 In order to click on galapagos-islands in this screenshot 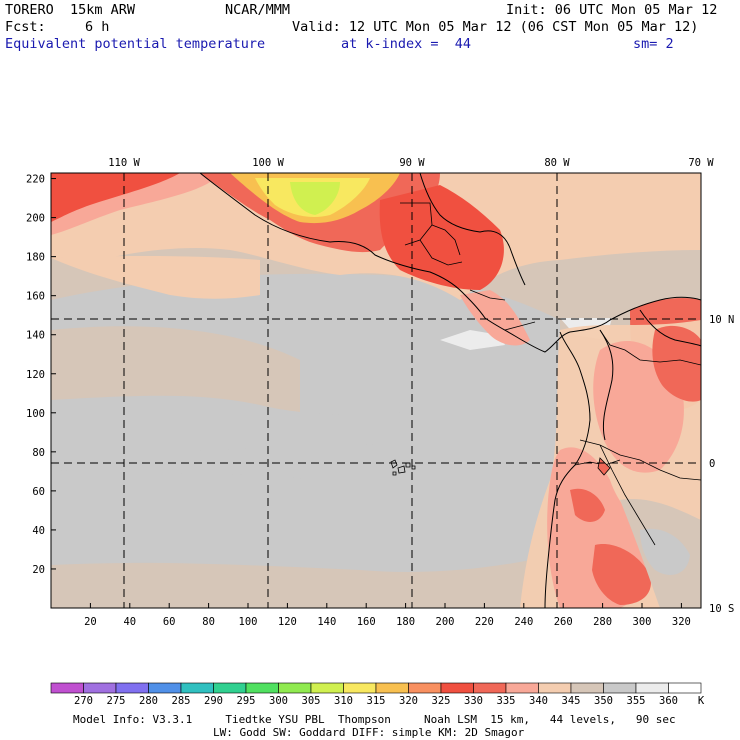, I will do `click(403, 467)`.